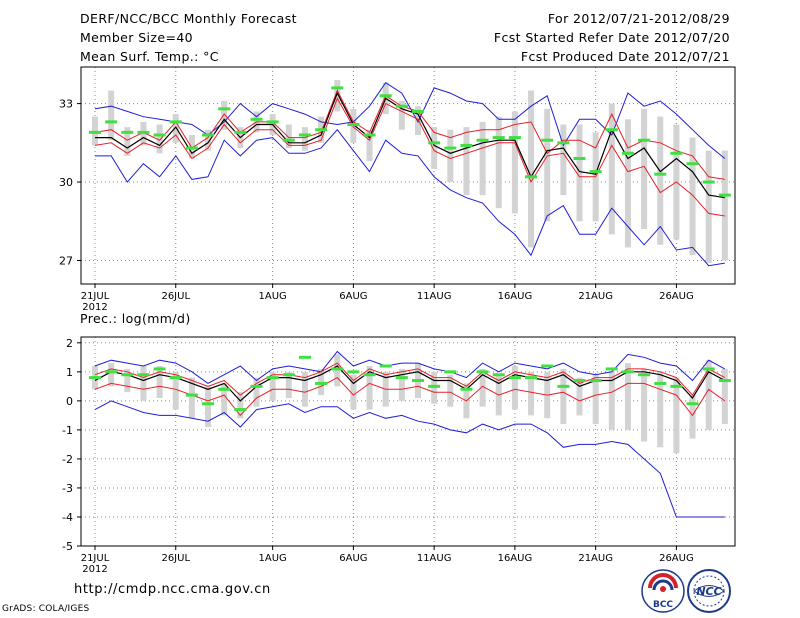 Image resolution: width=800 pixels, height=618 pixels. What do you see at coordinates (410, 120) in the screenshot?
I see `temp-line-ensemble-max` at bounding box center [410, 120].